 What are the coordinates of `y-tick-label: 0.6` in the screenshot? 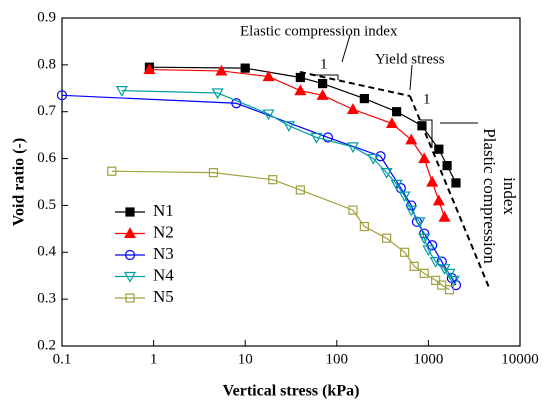 It's located at (46, 158).